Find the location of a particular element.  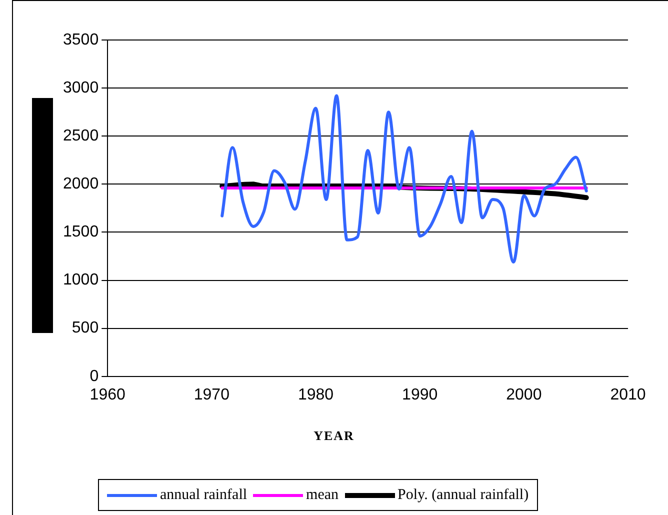

x-tick-label: 1960 is located at coordinates (108, 395).